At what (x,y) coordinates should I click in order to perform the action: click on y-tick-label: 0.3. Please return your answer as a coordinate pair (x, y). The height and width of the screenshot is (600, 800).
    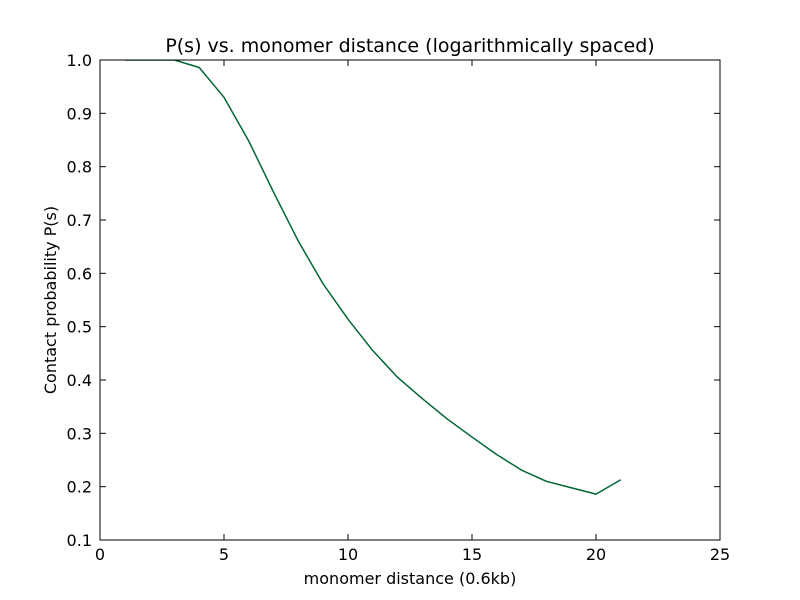
    Looking at the image, I should click on (79, 433).